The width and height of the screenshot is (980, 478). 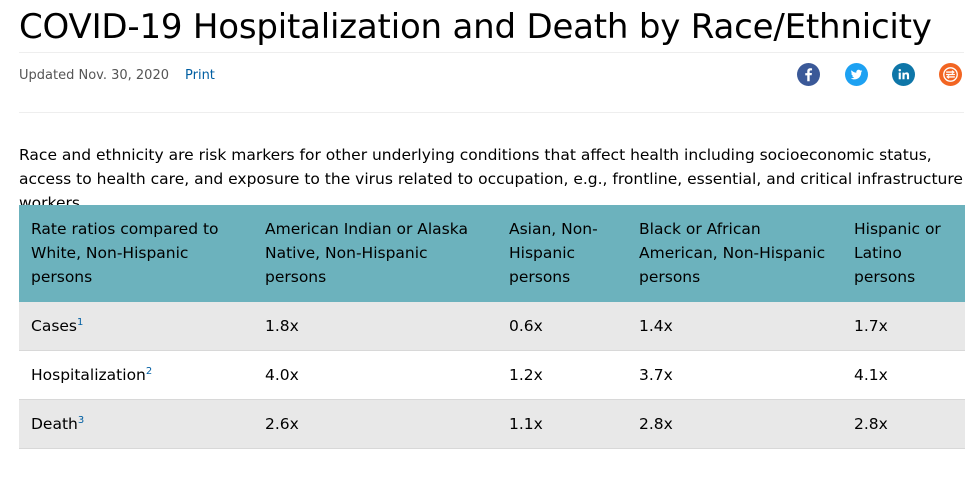 What do you see at coordinates (856, 74) in the screenshot?
I see `twitter-icon` at bounding box center [856, 74].